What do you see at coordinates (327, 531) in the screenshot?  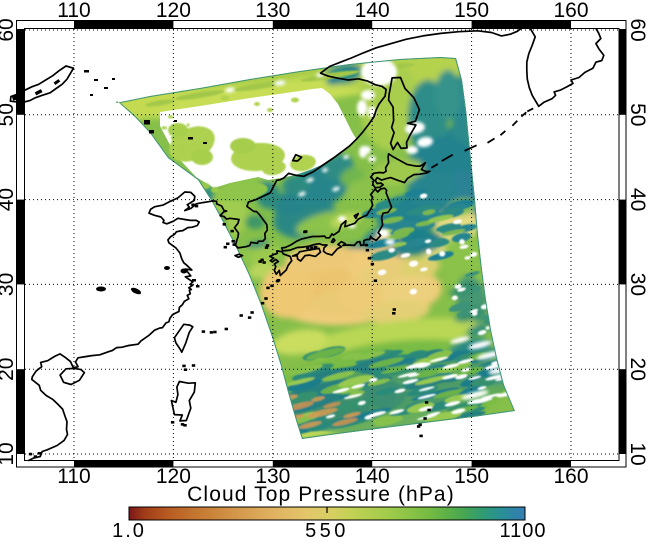 I see `svg-text: 550` at bounding box center [327, 531].